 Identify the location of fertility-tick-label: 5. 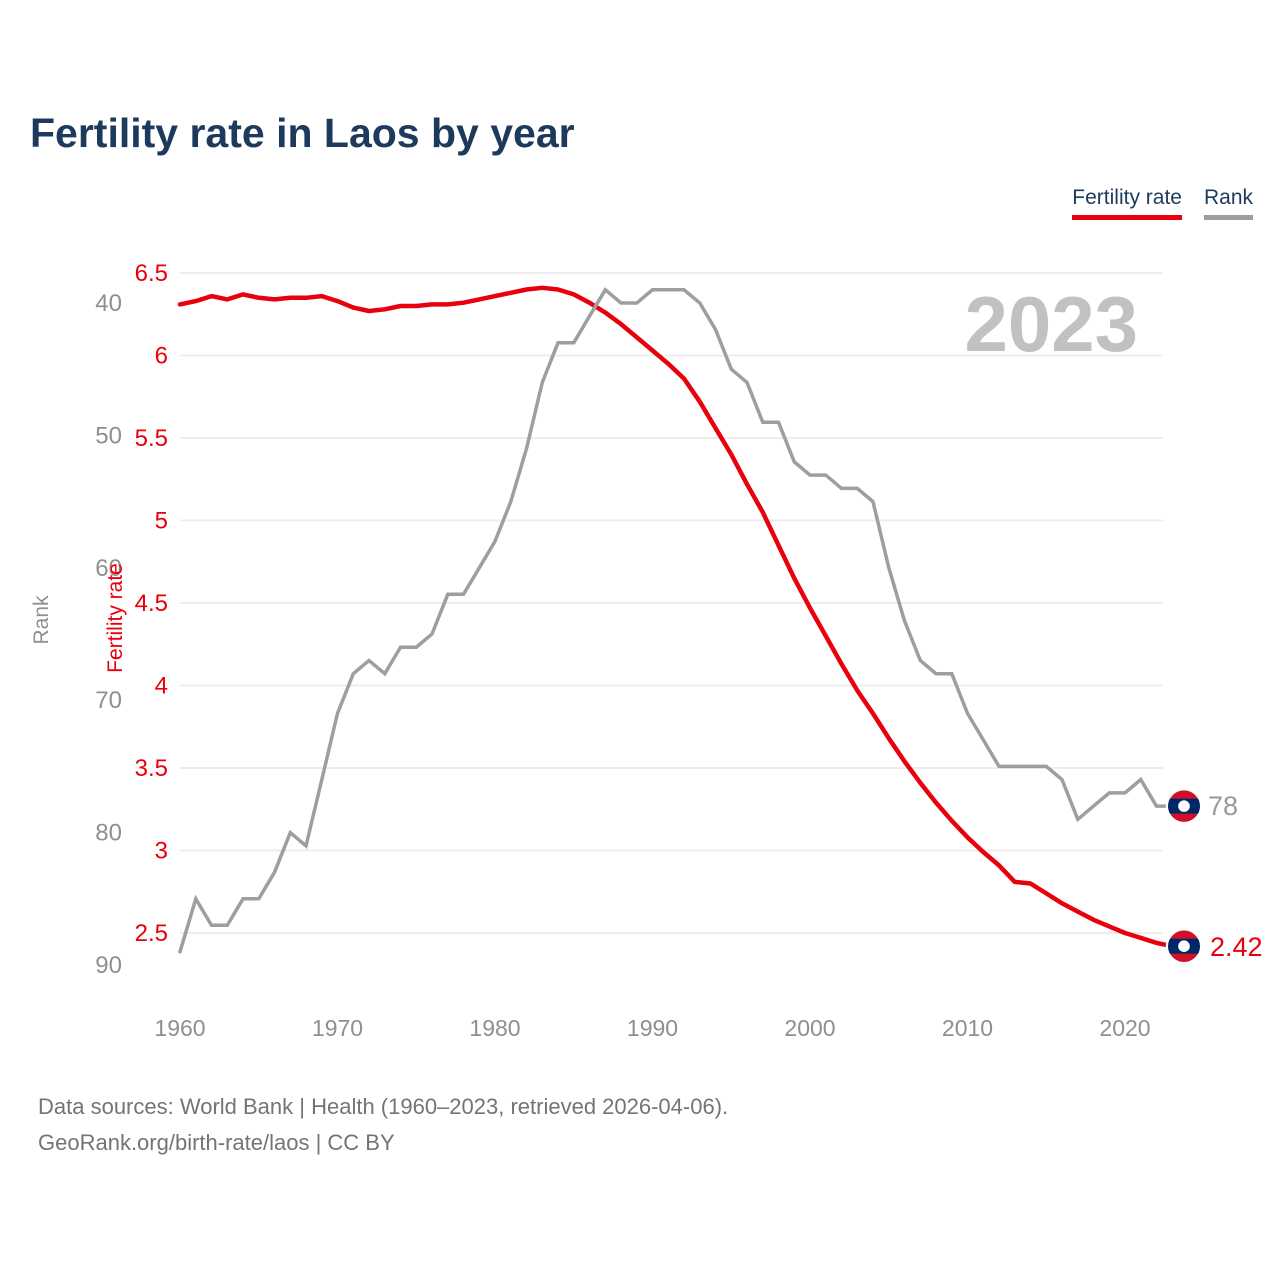
(161, 521).